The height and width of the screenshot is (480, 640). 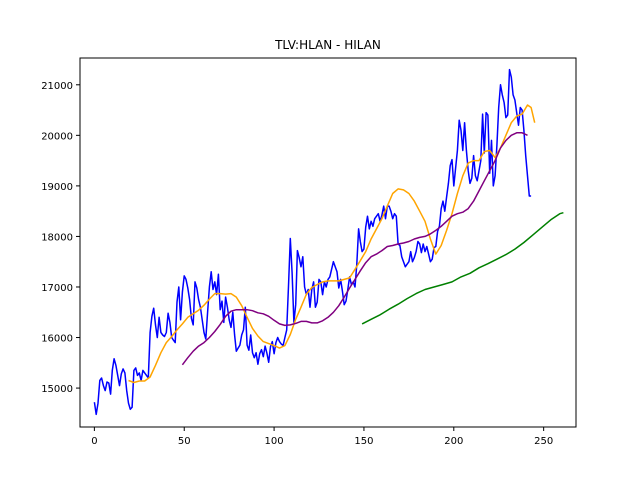 I want to click on y-tick-label: 17000, so click(x=57, y=288).